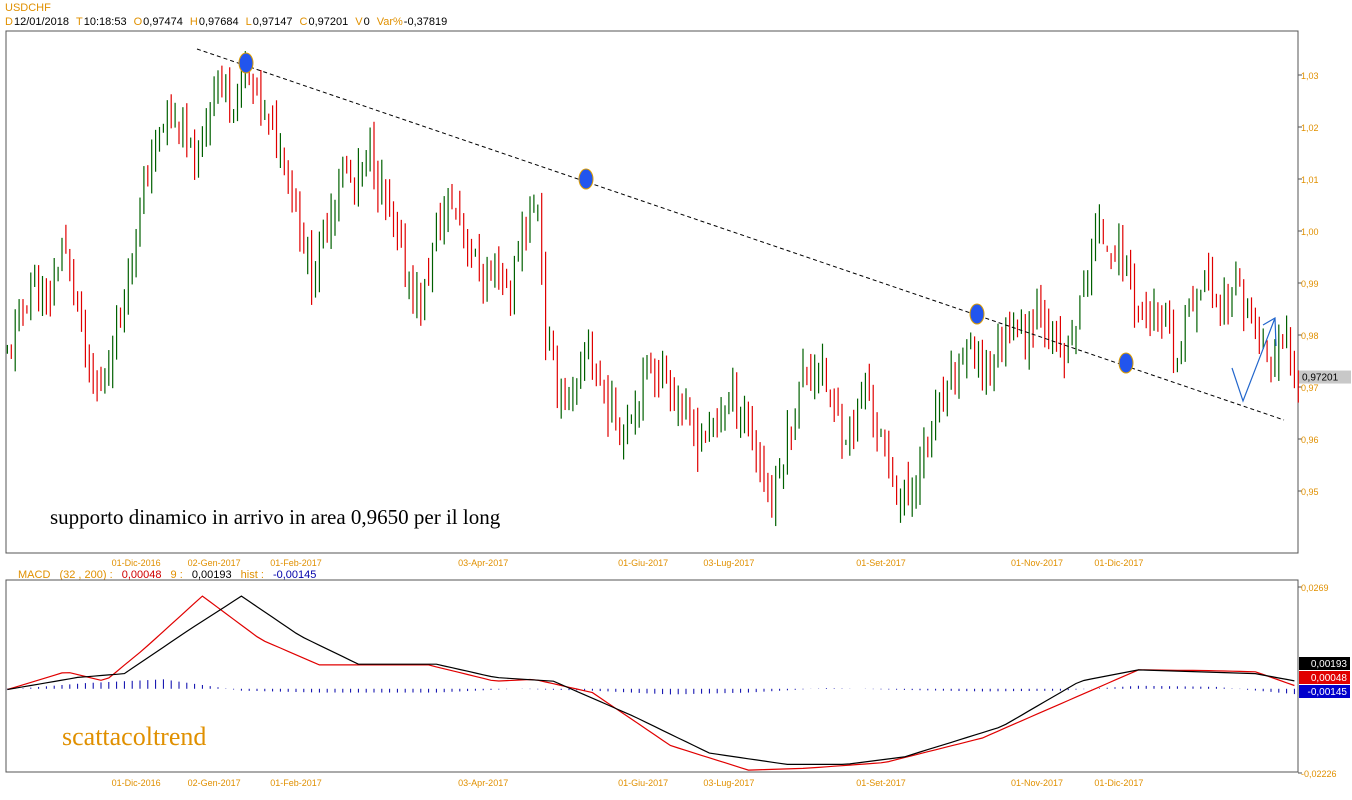 The image size is (1352, 800). What do you see at coordinates (296, 783) in the screenshot?
I see `macd-xtick-label: 01-Feb-2017` at bounding box center [296, 783].